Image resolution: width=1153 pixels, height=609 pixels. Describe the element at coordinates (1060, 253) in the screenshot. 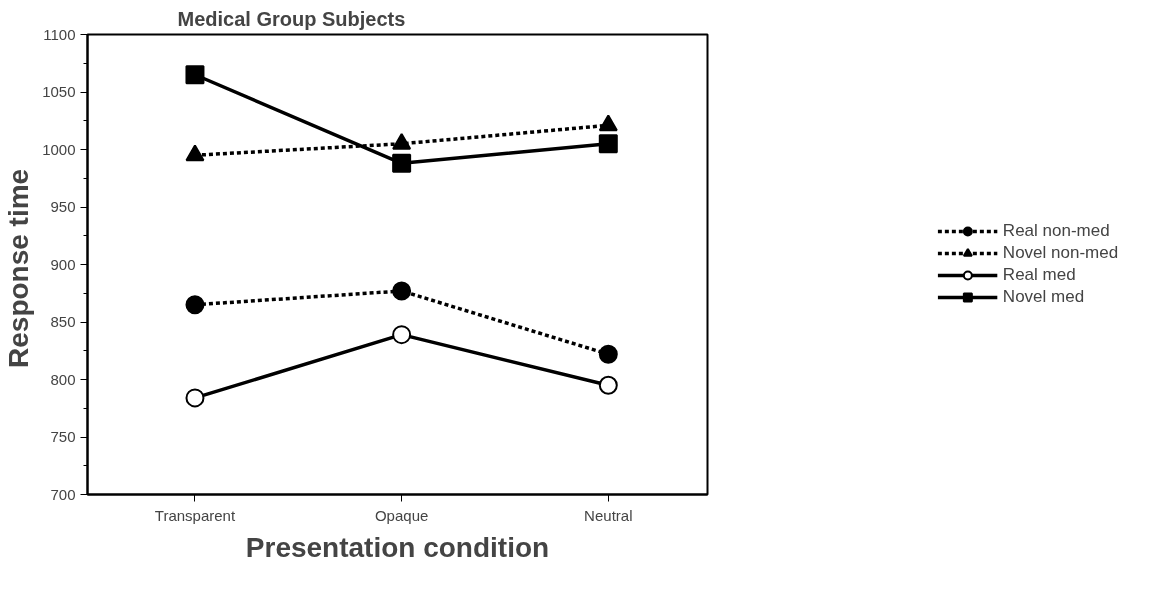

I see `legend-label: Novel non-med` at that location.